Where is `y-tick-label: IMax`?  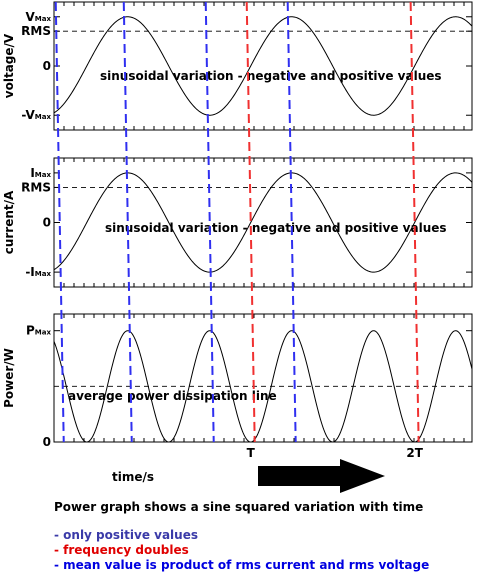 y-tick-label: IMax is located at coordinates (40, 173).